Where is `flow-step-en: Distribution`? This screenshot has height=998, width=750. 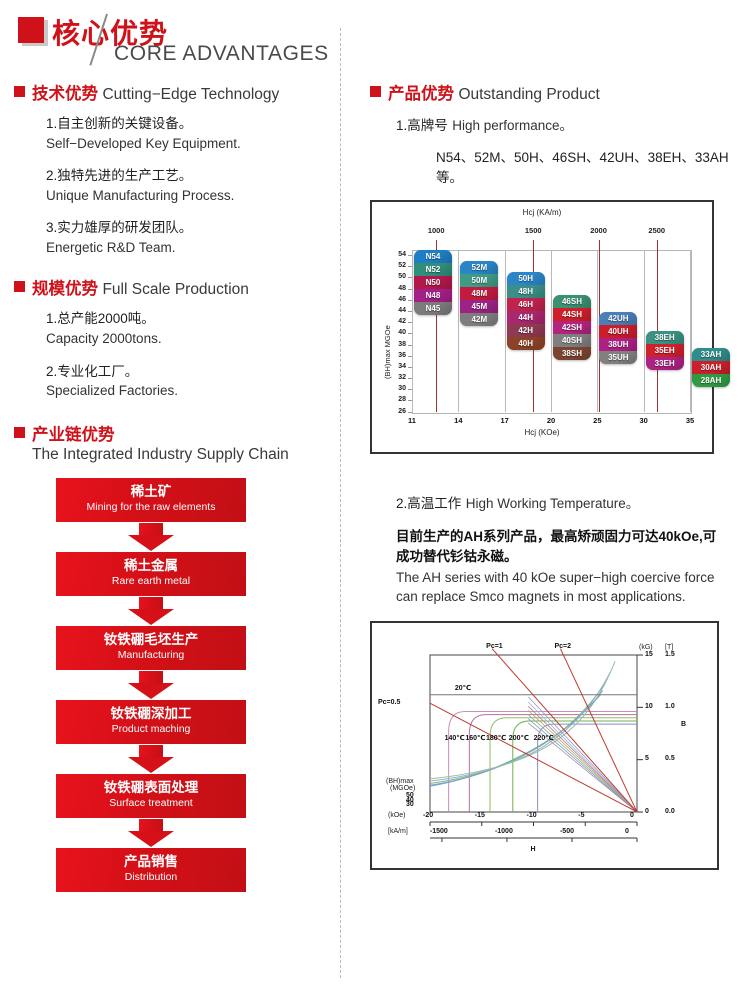 flow-step-en: Distribution is located at coordinates (151, 877).